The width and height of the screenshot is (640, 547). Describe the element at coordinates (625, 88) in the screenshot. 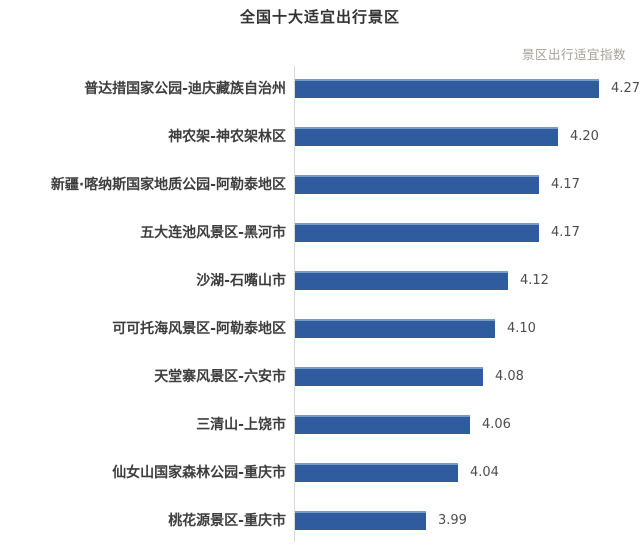

I see `value-label: 4.27` at that location.